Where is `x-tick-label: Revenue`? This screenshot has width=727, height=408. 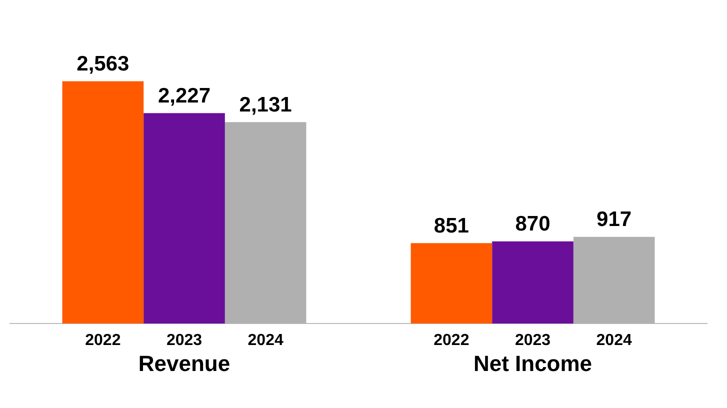
x-tick-label: Revenue is located at coordinates (184, 363).